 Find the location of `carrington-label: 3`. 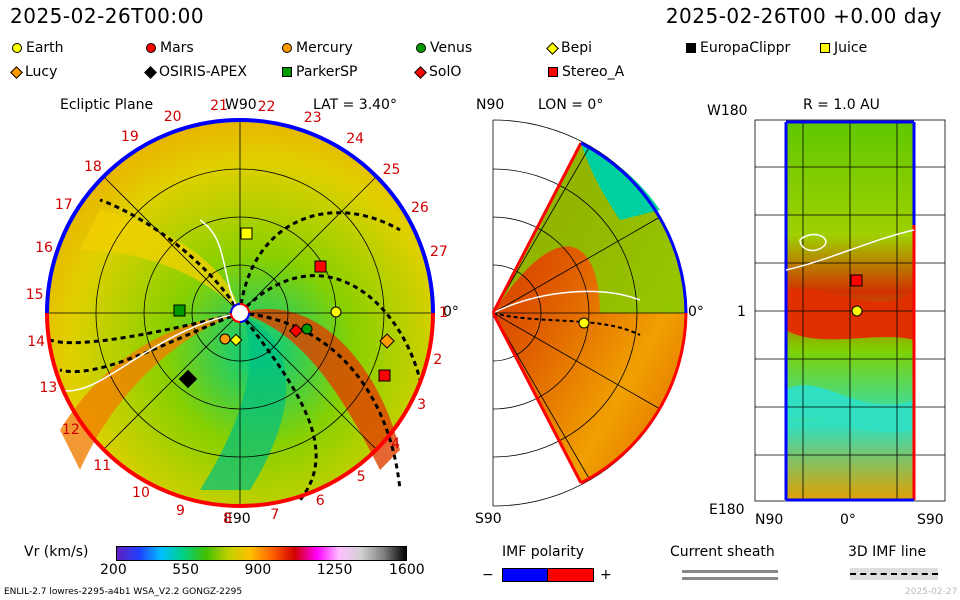

carrington-label: 3 is located at coordinates (422, 404).